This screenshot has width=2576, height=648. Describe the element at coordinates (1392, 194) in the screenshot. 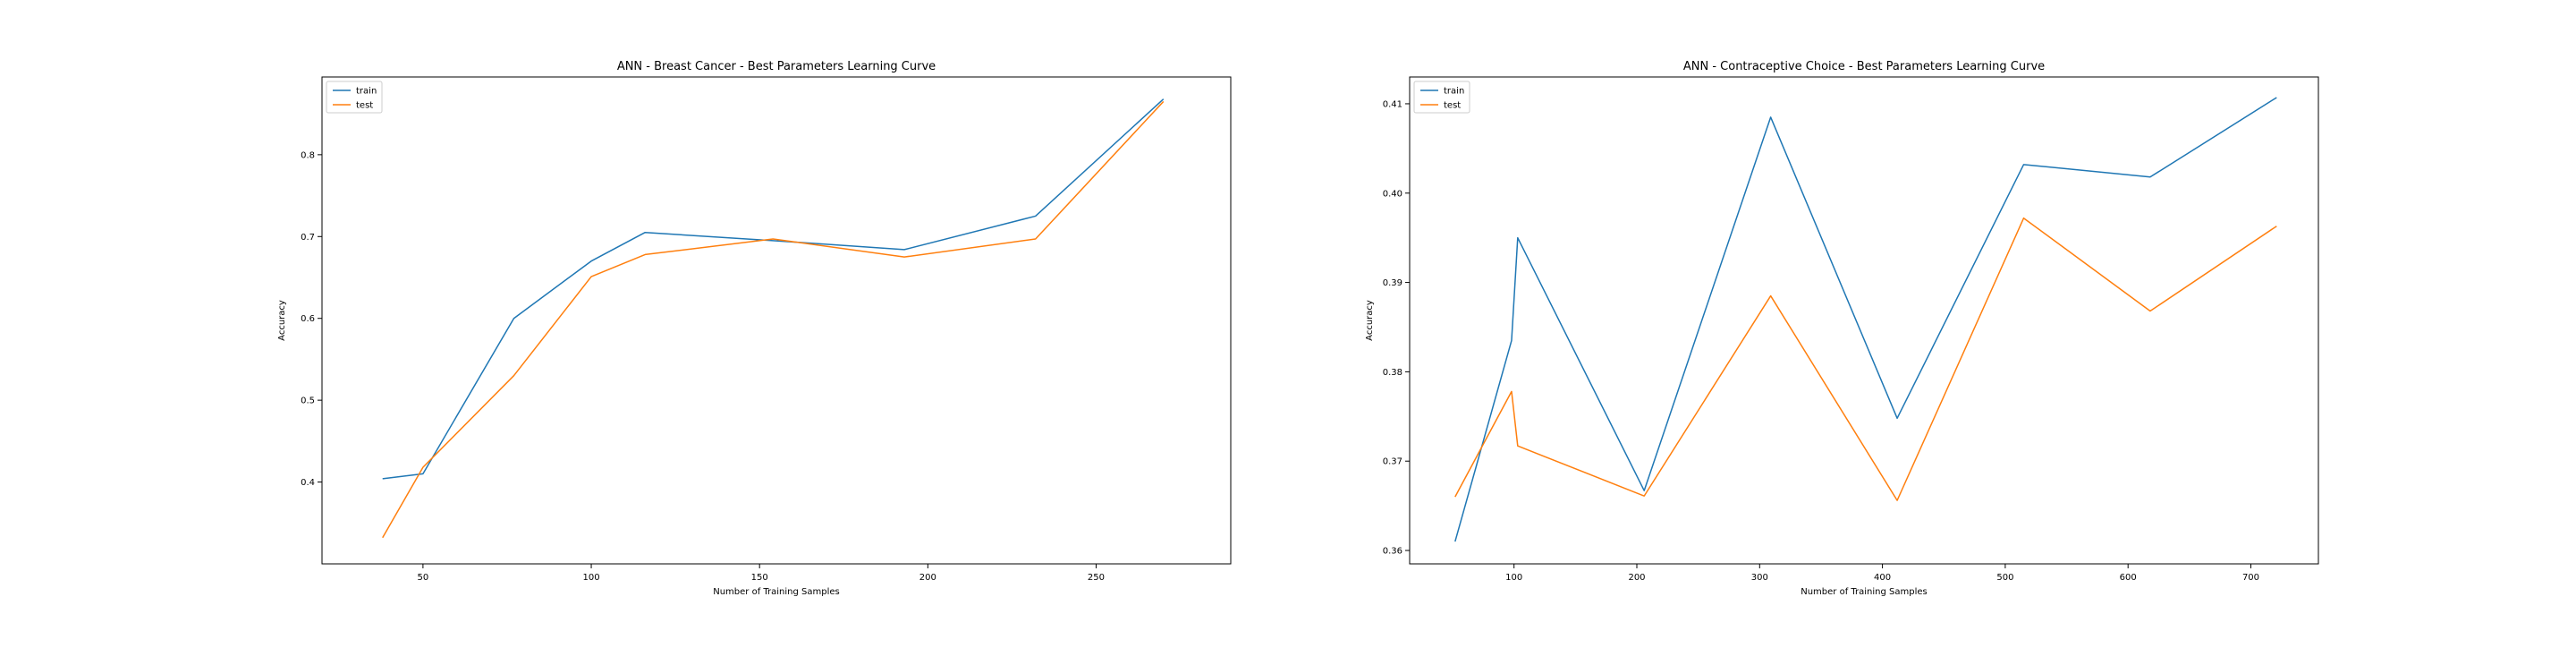

I see `y-tick-label: 0.40` at that location.